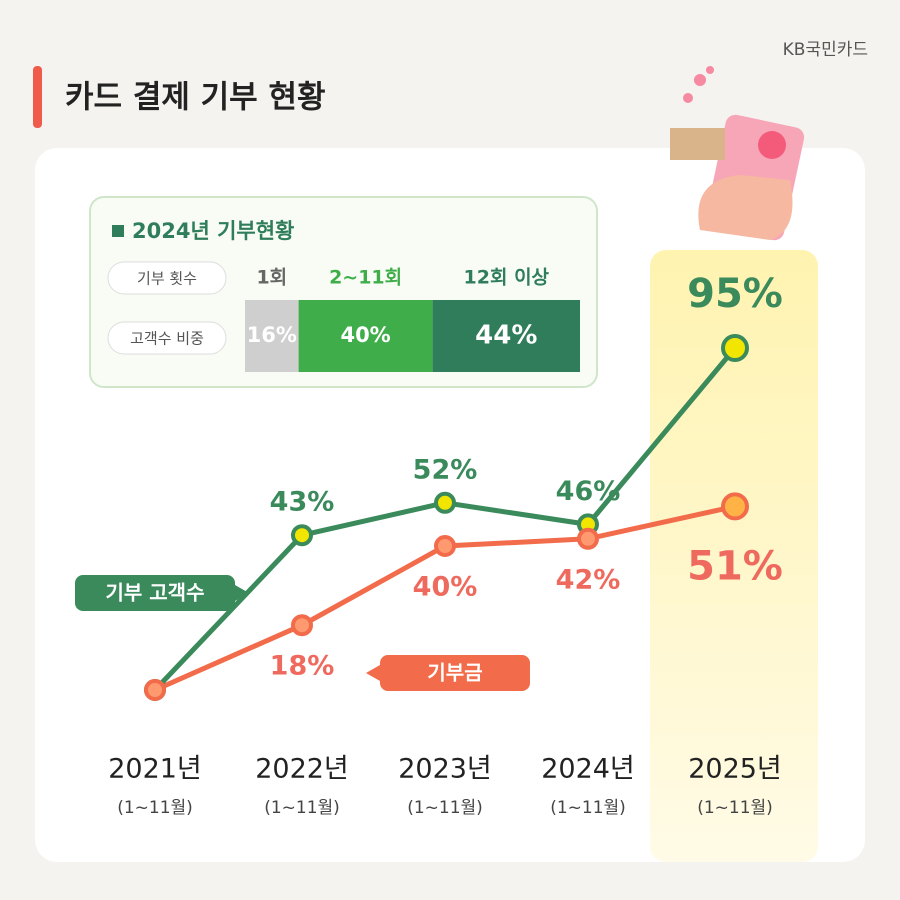 This screenshot has height=900, width=900. I want to click on legend-label: 기부금, so click(454, 673).